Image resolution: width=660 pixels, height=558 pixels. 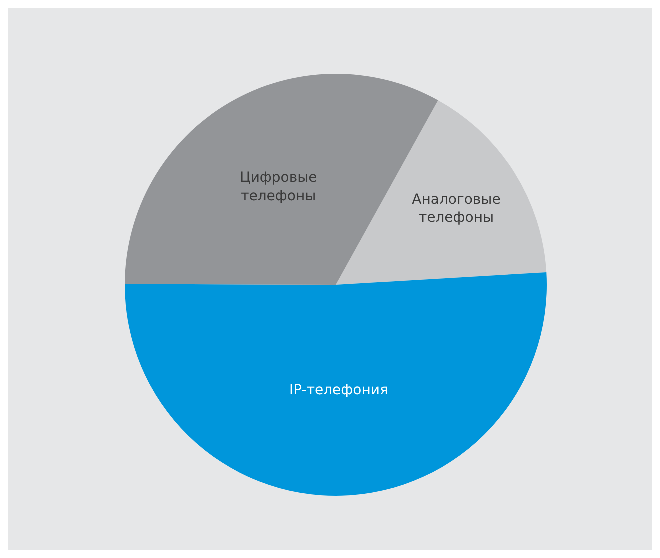 I want to click on slice-label: Цифровые телефоны, so click(x=279, y=187).